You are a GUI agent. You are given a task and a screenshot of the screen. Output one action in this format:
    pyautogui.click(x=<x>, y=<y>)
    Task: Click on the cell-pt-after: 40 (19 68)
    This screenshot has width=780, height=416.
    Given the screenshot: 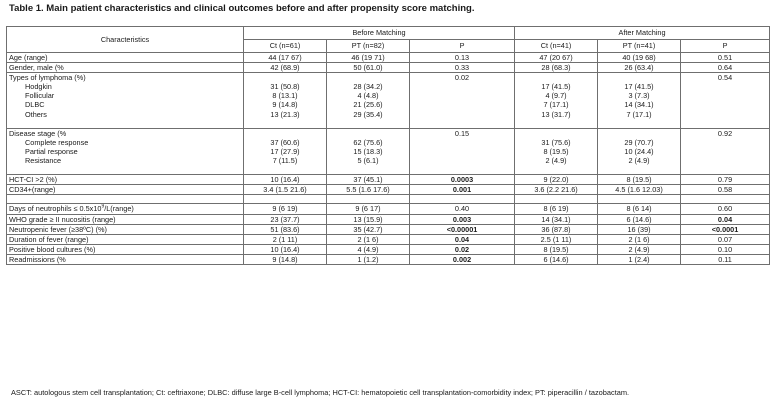 What is the action you would take?
    pyautogui.click(x=639, y=57)
    